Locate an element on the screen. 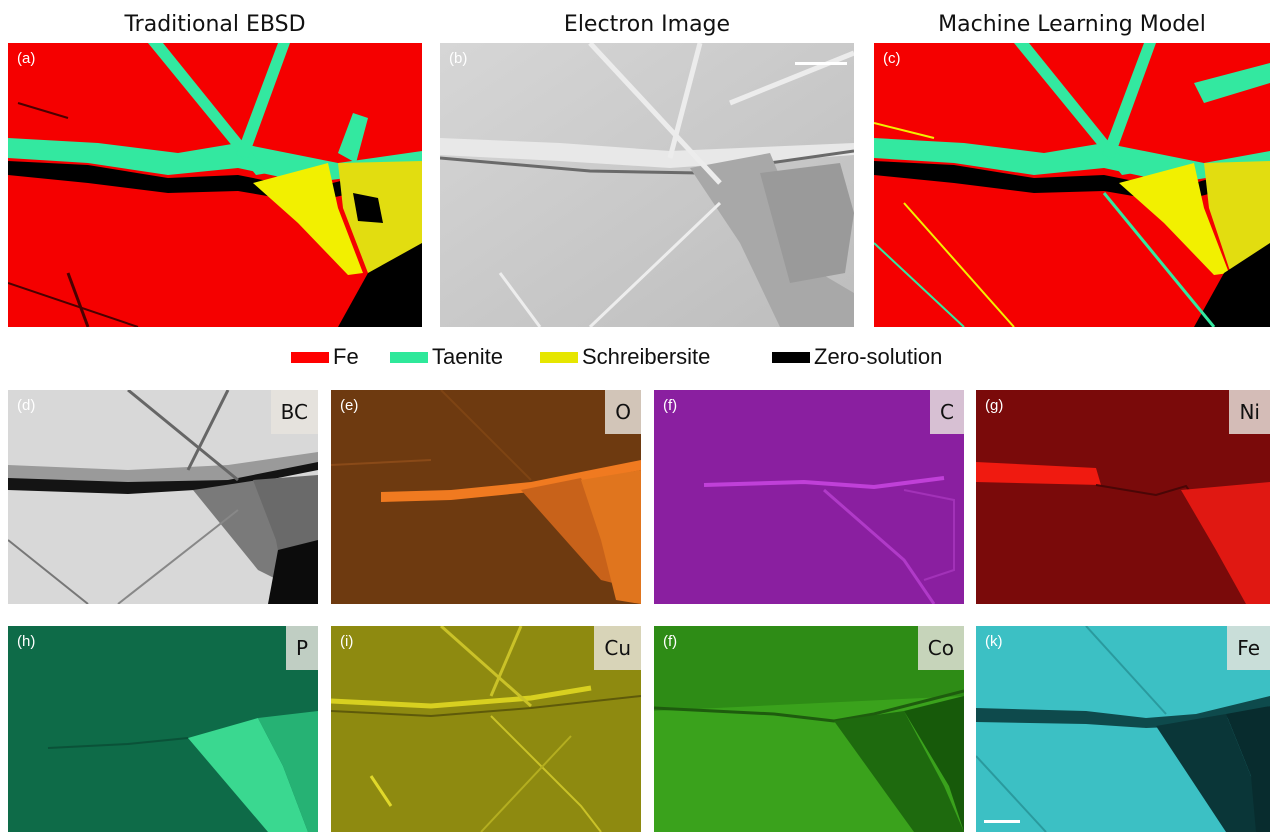  element-label-o: O is located at coordinates (623, 412).